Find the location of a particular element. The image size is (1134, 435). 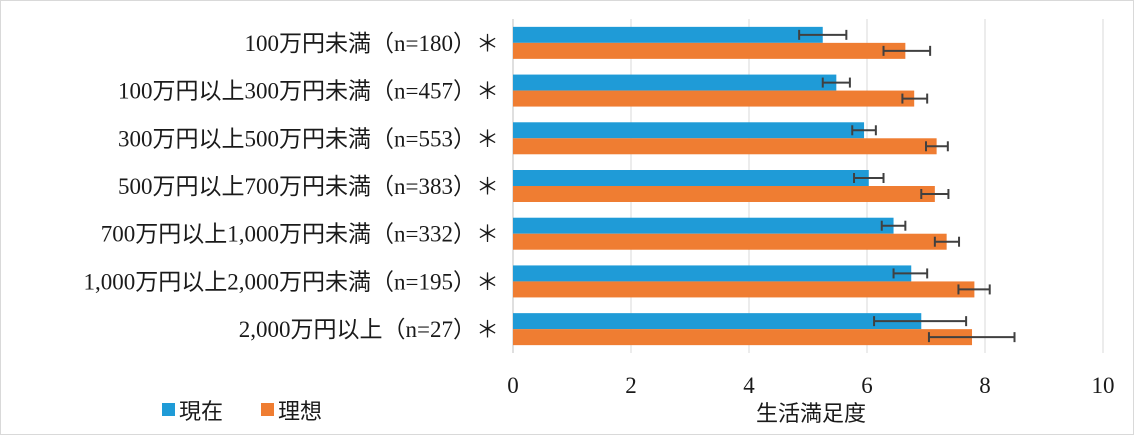

category-label: 700万円以上1,000万円未満（n=332）＊ is located at coordinates (300, 234).